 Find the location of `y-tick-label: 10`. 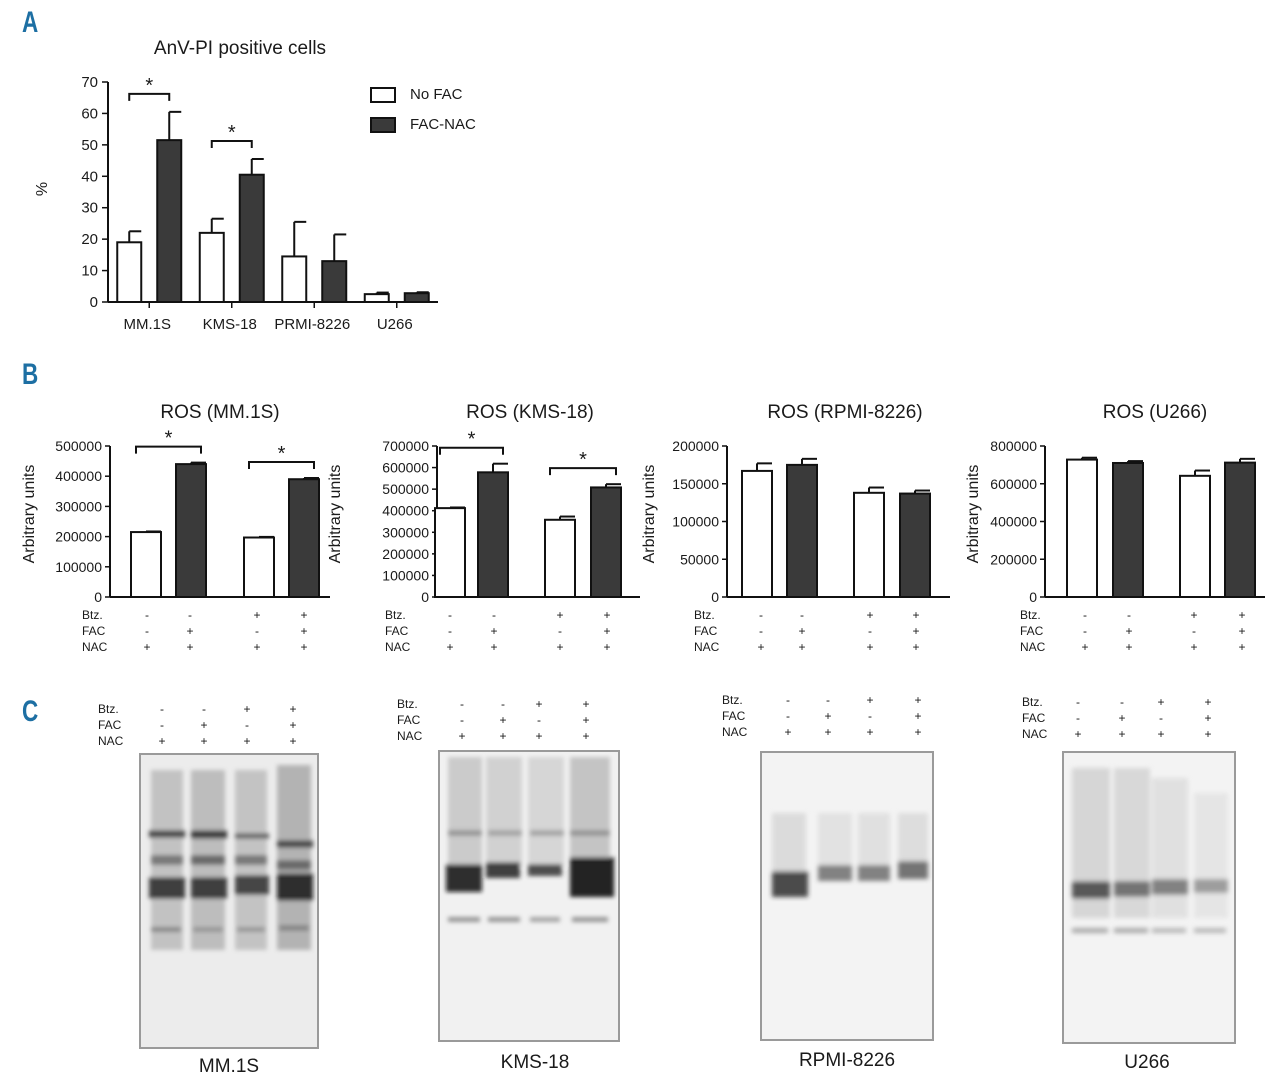

y-tick-label: 10 is located at coordinates (89, 271).